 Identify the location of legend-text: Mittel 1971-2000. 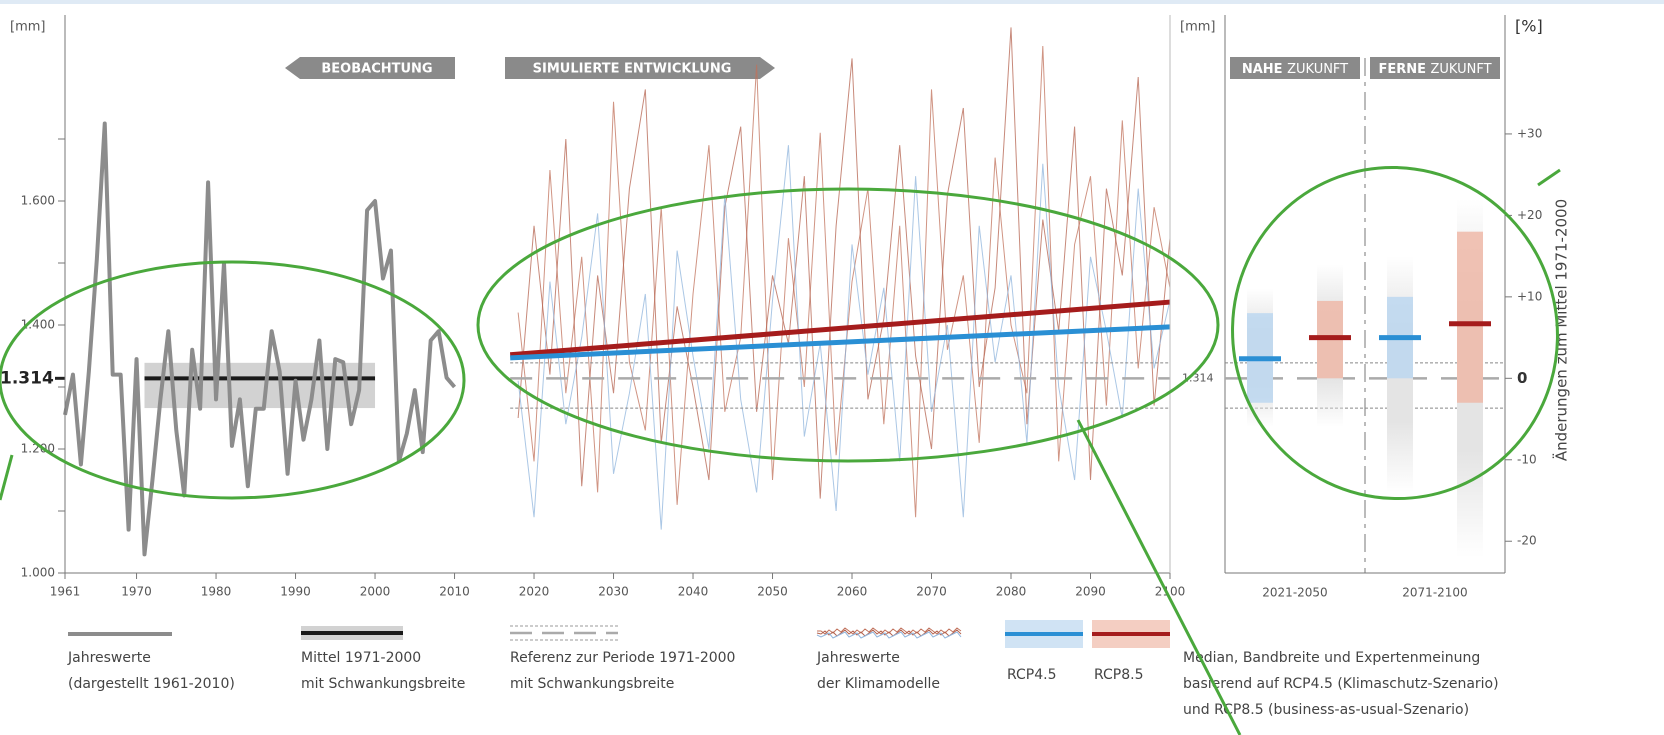
(361, 658).